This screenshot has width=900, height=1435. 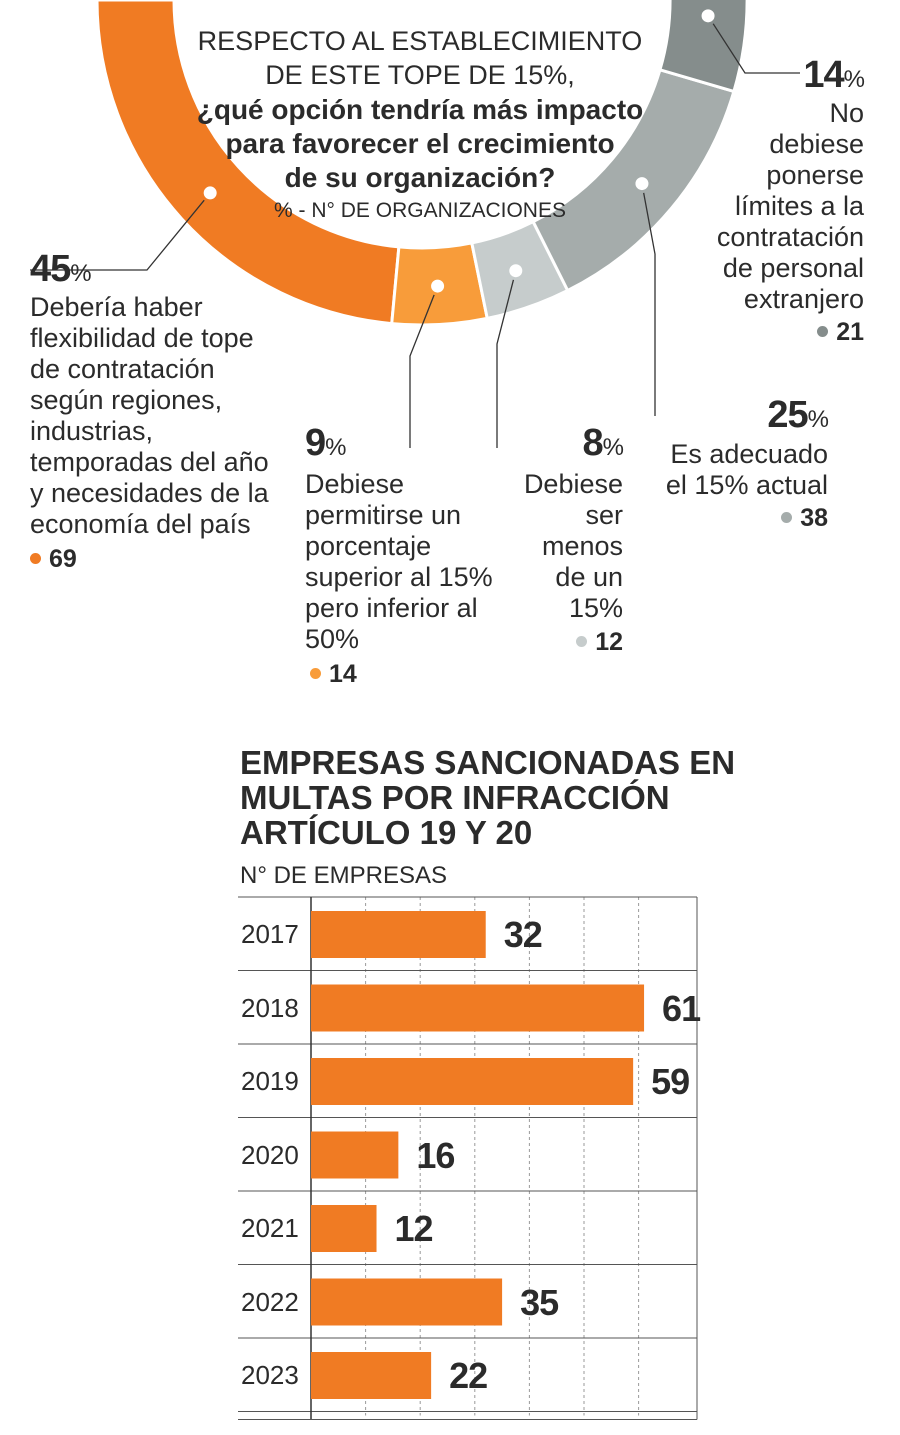 I want to click on light-gray-dot-icon, so click(x=582, y=641).